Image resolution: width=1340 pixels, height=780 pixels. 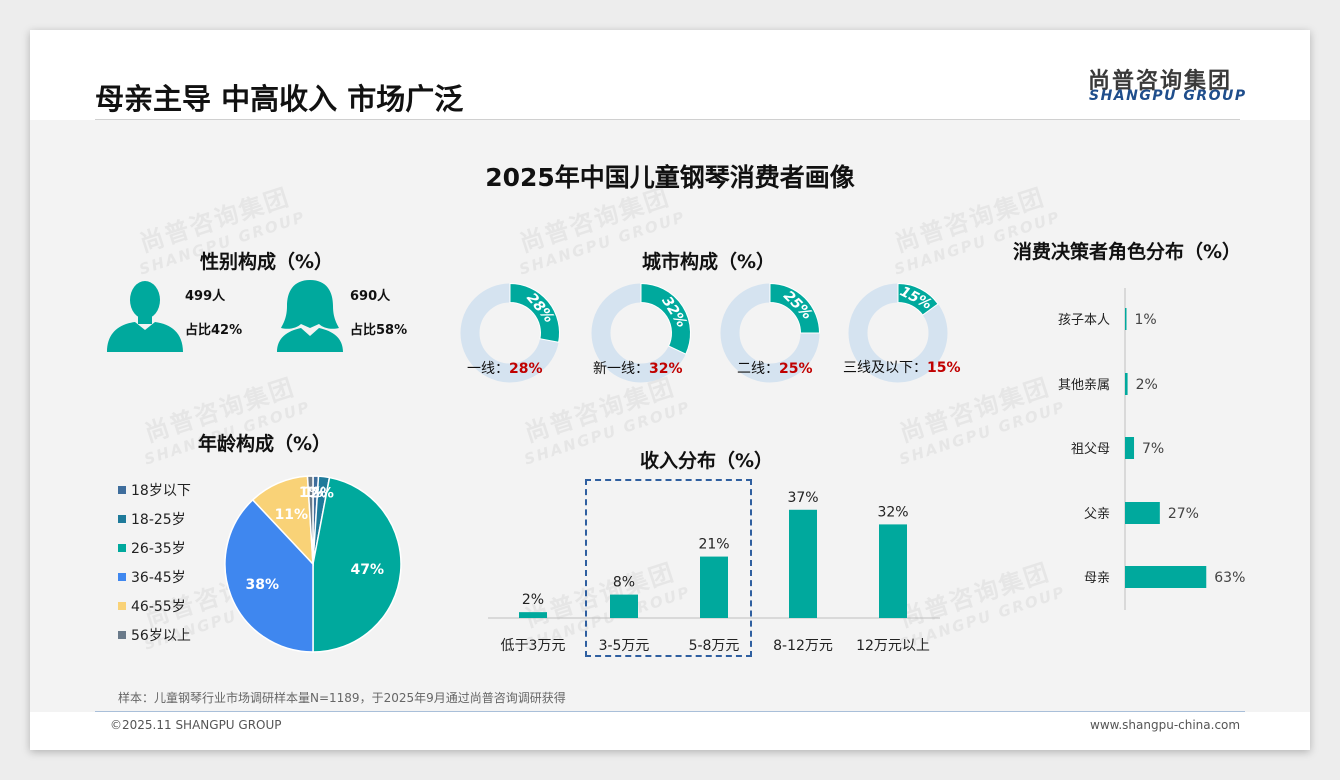 I want to click on income-category-label: 12万元以上, so click(x=893, y=646).